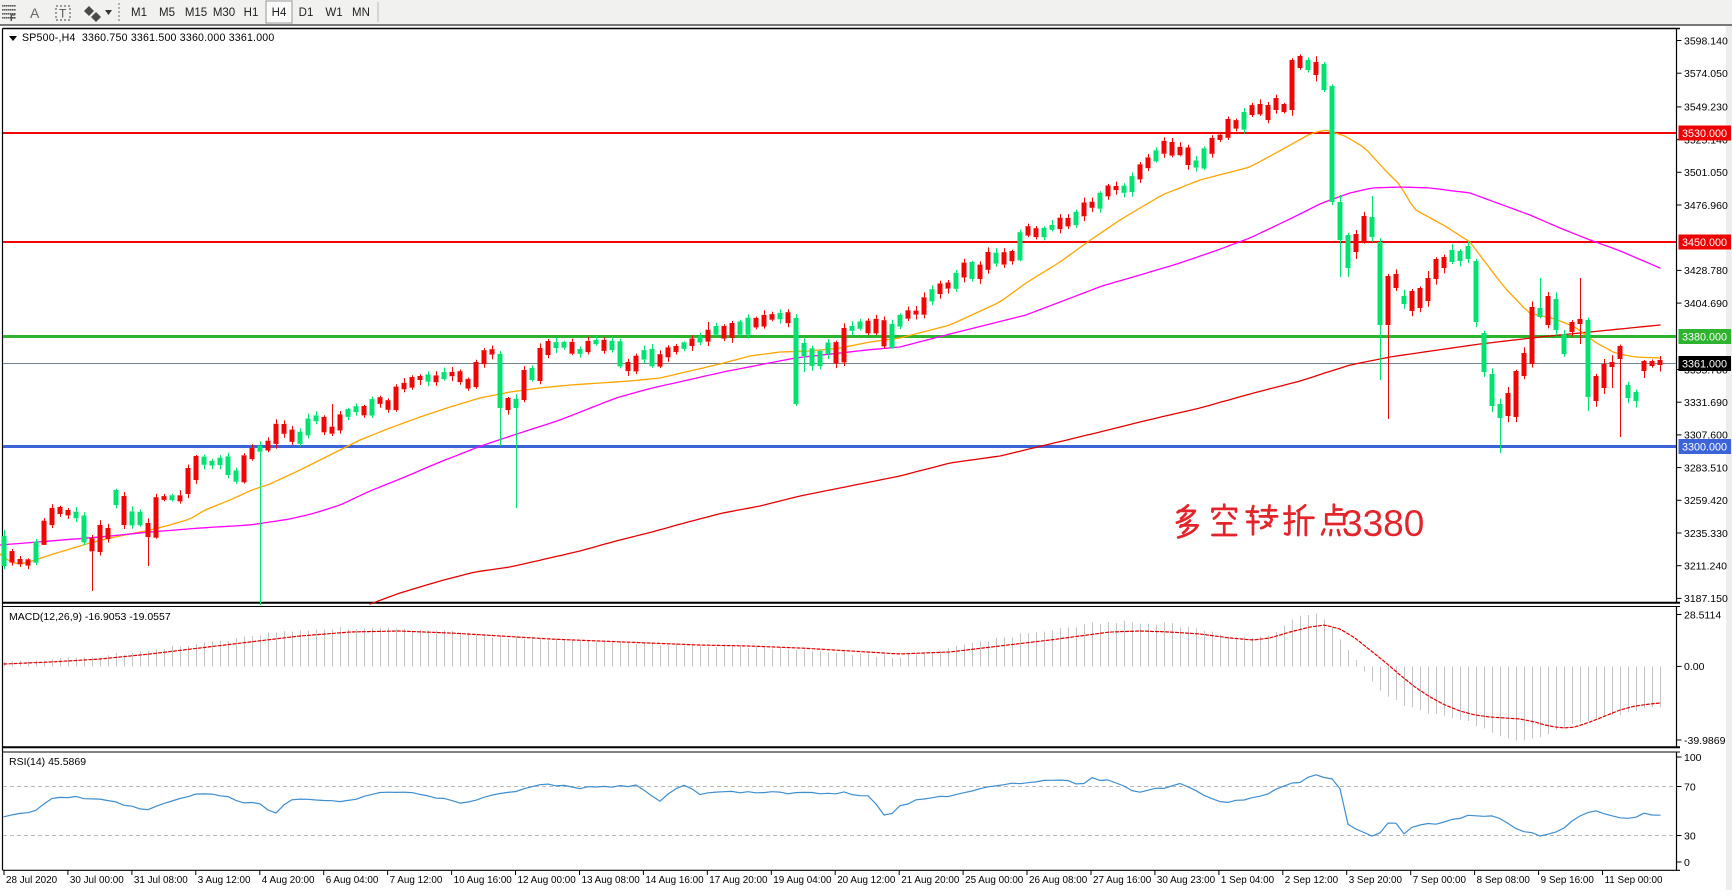  What do you see at coordinates (1058, 880) in the screenshot?
I see `svg-text: 26 Aug 08:00` at bounding box center [1058, 880].